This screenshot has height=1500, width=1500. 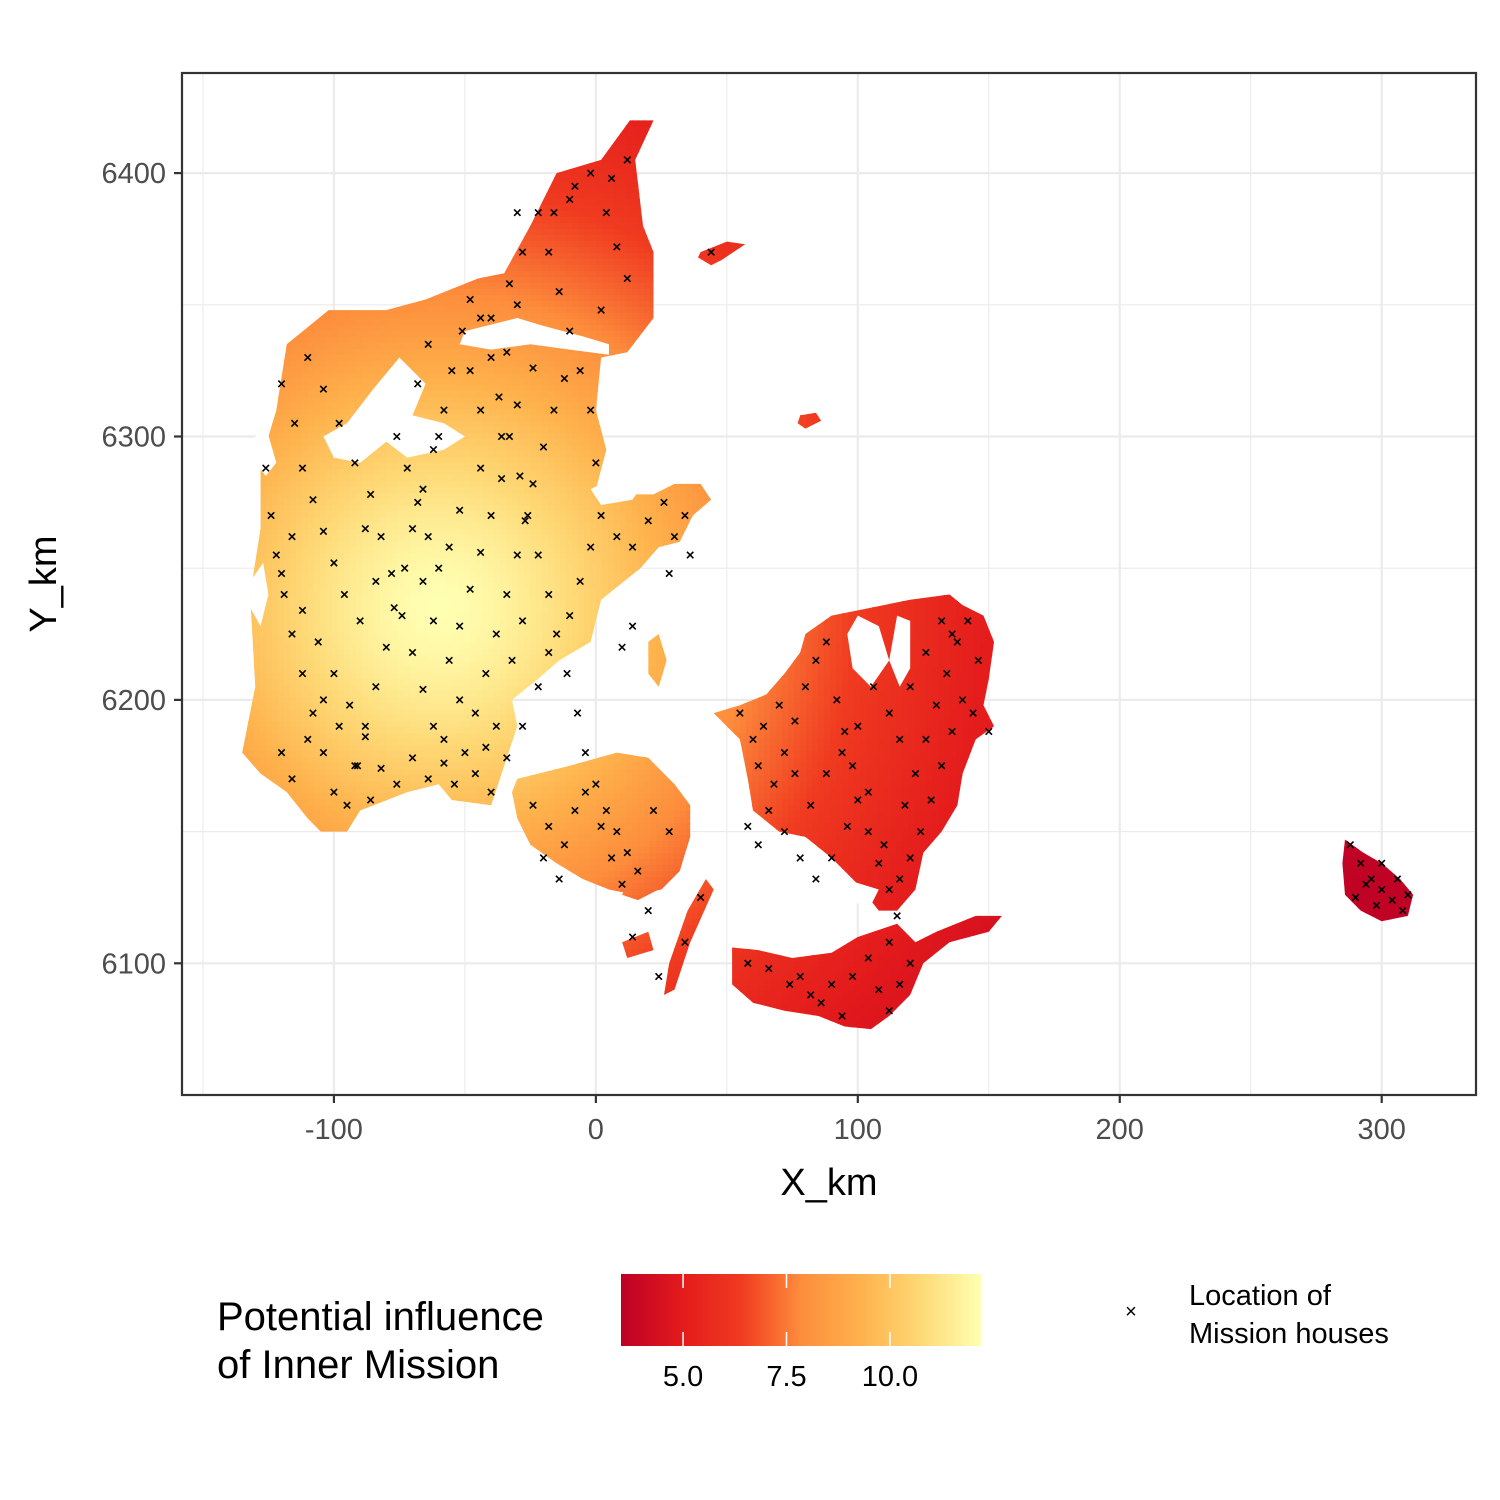 What do you see at coordinates (534, 336) in the screenshot?
I see `water-limfjord-east` at bounding box center [534, 336].